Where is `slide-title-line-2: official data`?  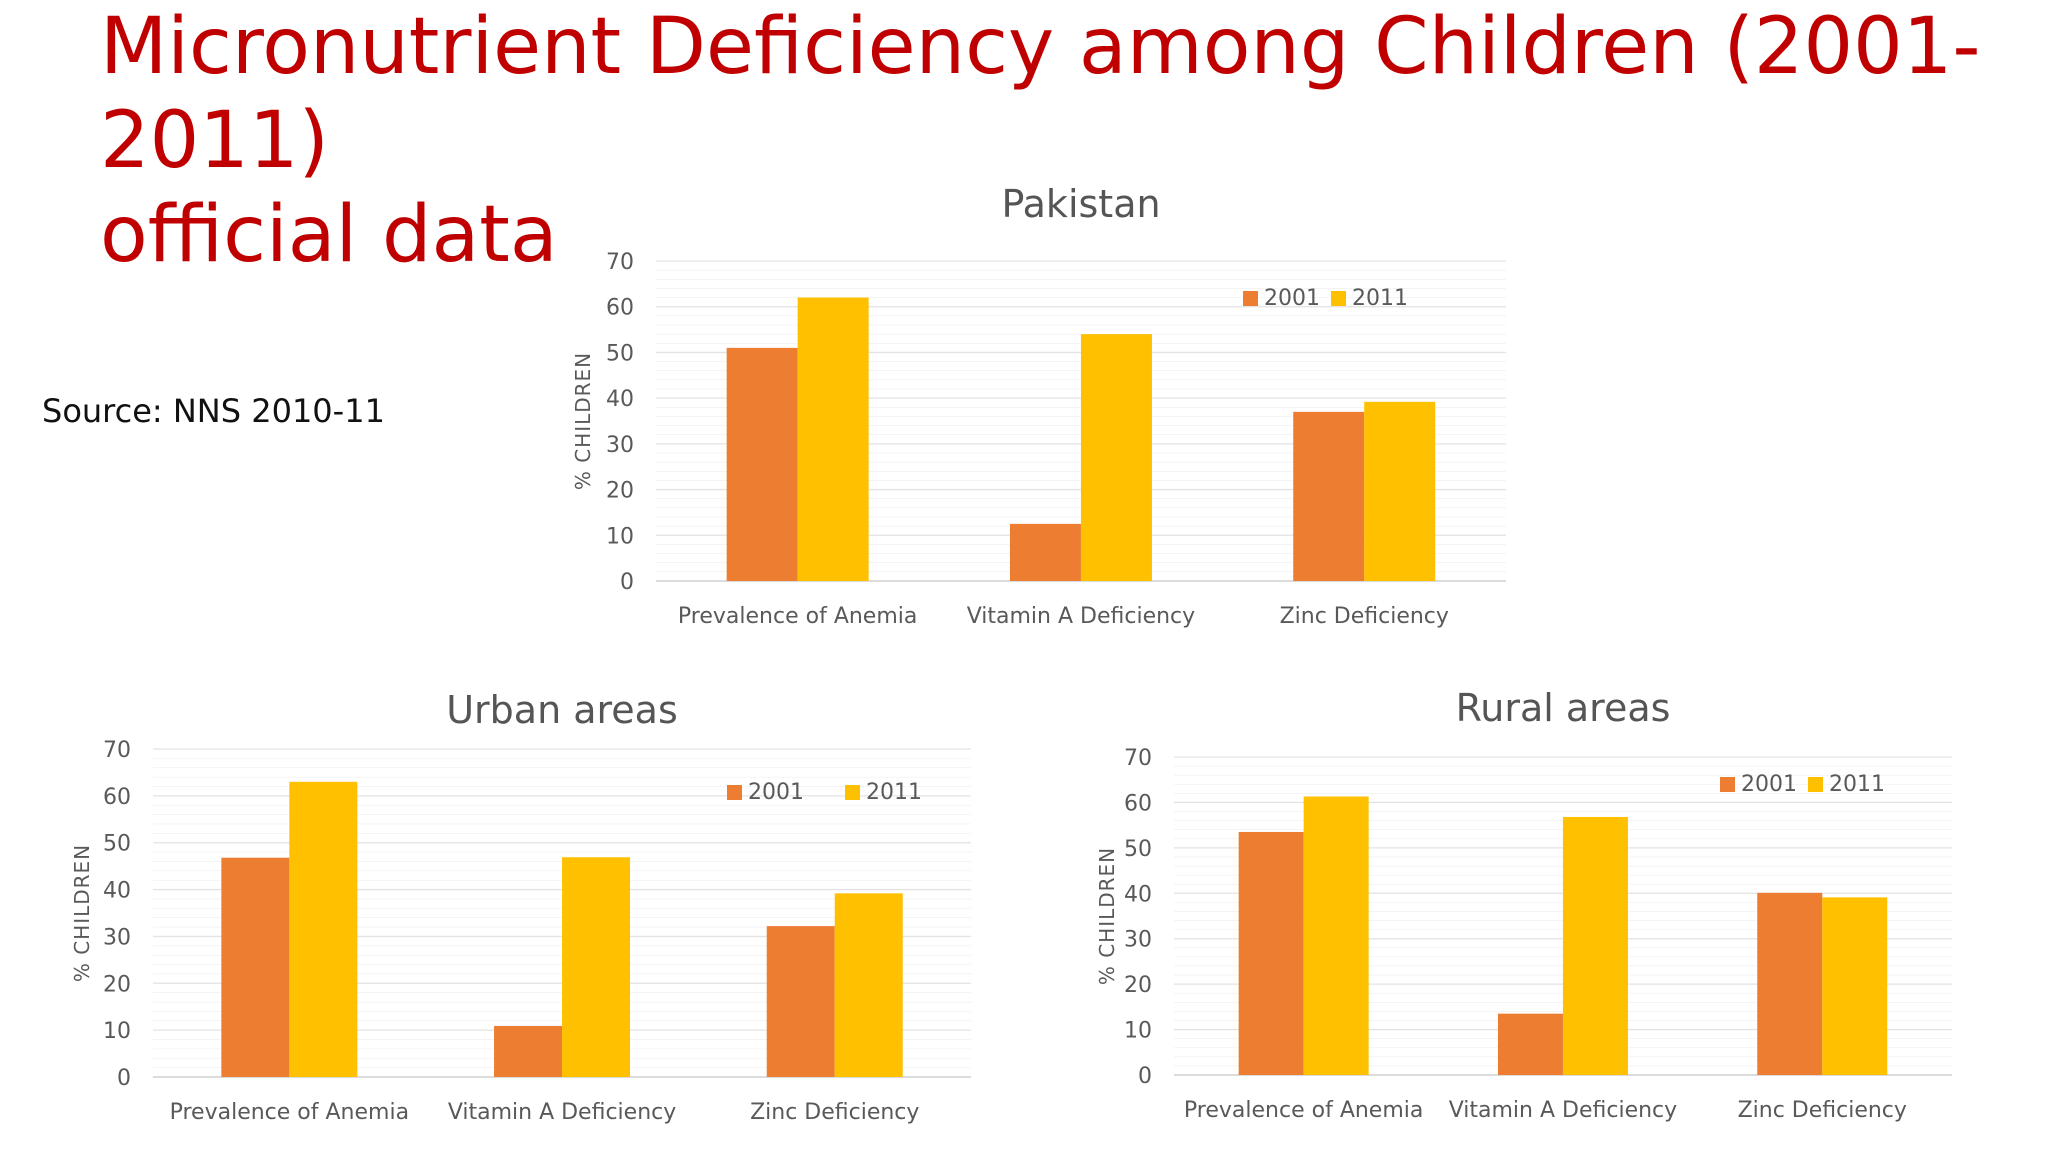
slide-title-line-2: official data is located at coordinates (329, 235).